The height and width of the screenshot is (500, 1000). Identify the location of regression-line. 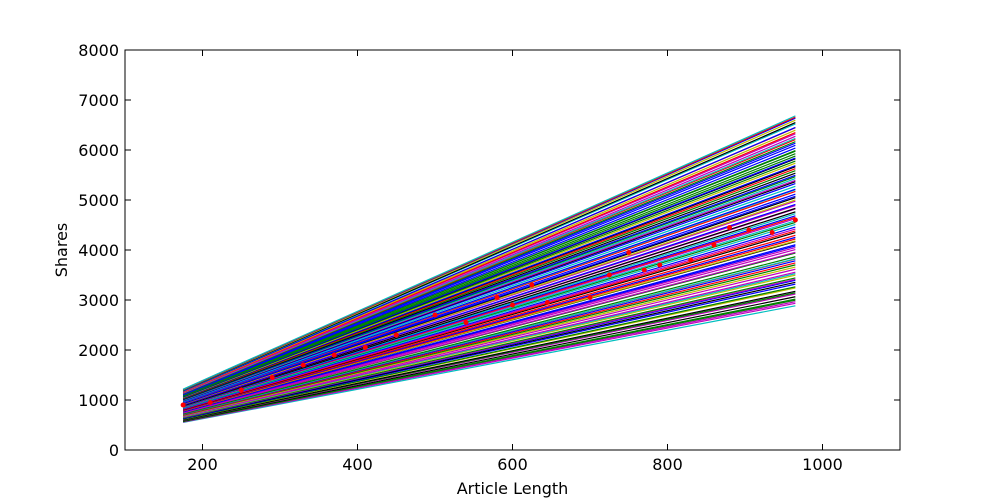
(489, 364).